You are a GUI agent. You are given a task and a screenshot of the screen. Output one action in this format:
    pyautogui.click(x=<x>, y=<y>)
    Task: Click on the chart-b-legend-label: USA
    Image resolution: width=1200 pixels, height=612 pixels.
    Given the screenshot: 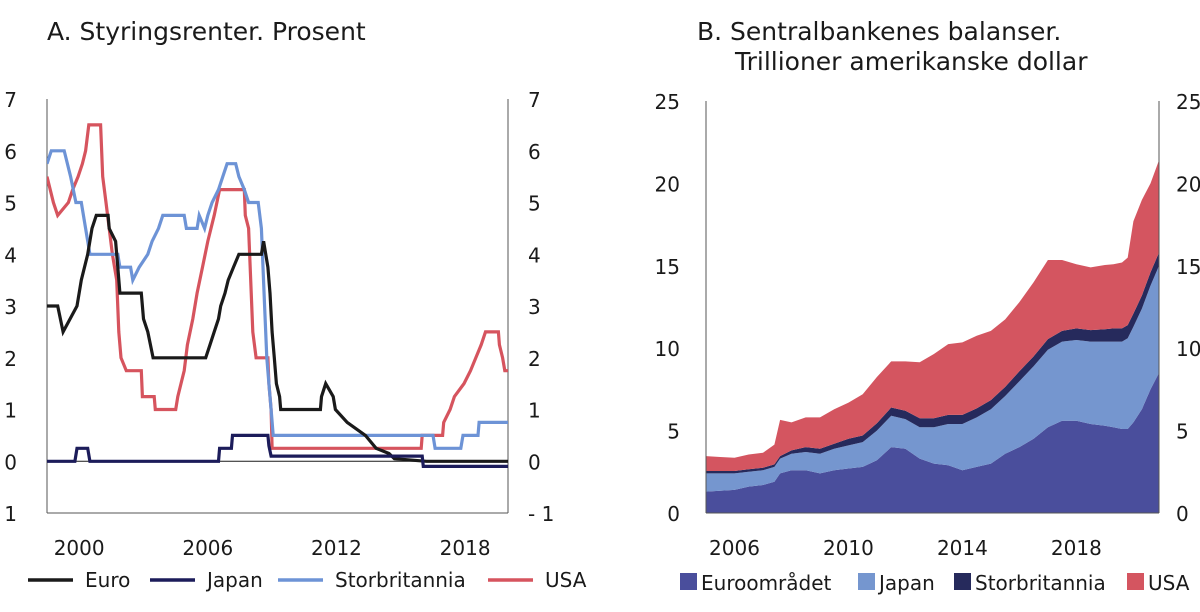 What is the action you would take?
    pyautogui.click(x=1169, y=583)
    